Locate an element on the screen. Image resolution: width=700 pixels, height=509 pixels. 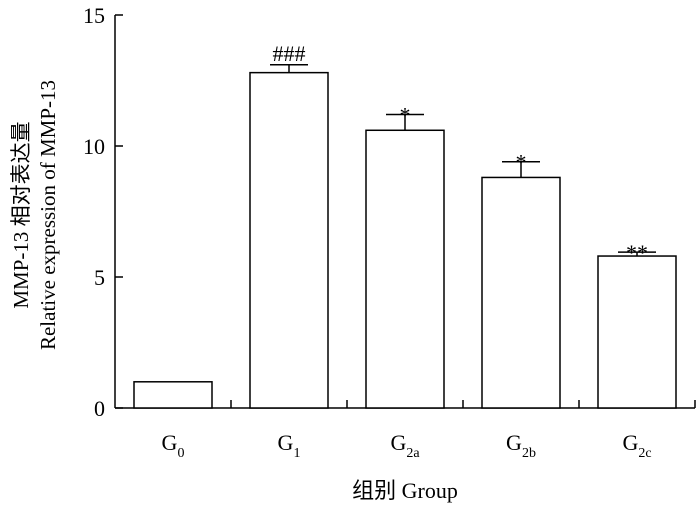
x-tick-label: G2a is located at coordinates (405, 445).